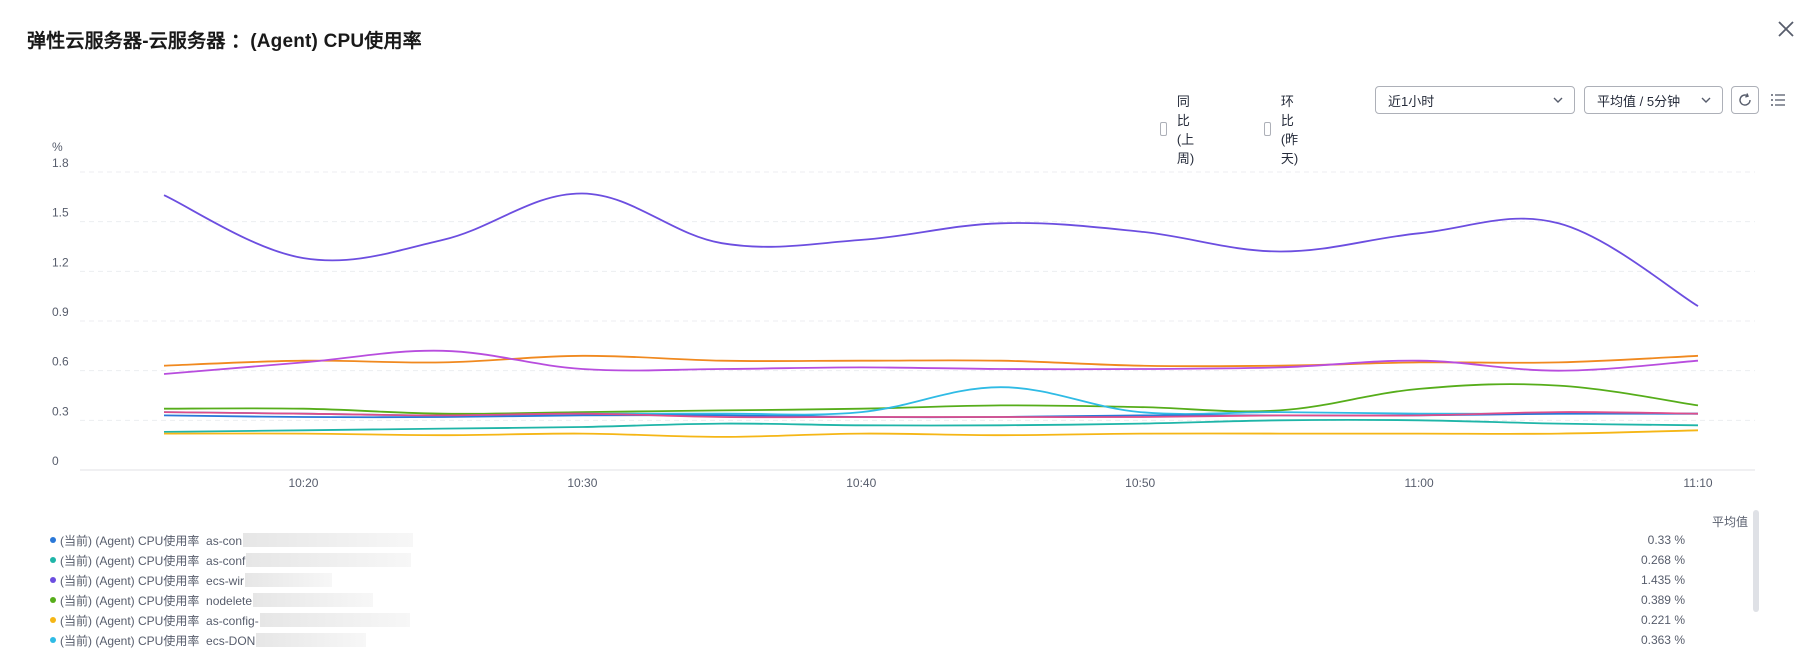 The image size is (1813, 666). What do you see at coordinates (60, 163) in the screenshot?
I see `y-tick-label: 1.8` at bounding box center [60, 163].